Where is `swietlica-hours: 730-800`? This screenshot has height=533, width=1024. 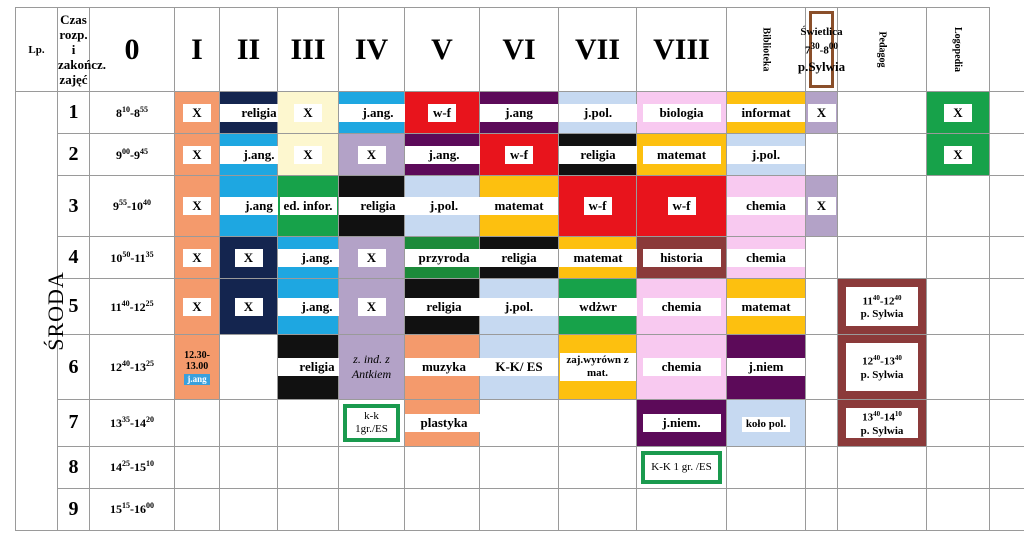
swietlica-hours: 730-800 is located at coordinates (821, 49).